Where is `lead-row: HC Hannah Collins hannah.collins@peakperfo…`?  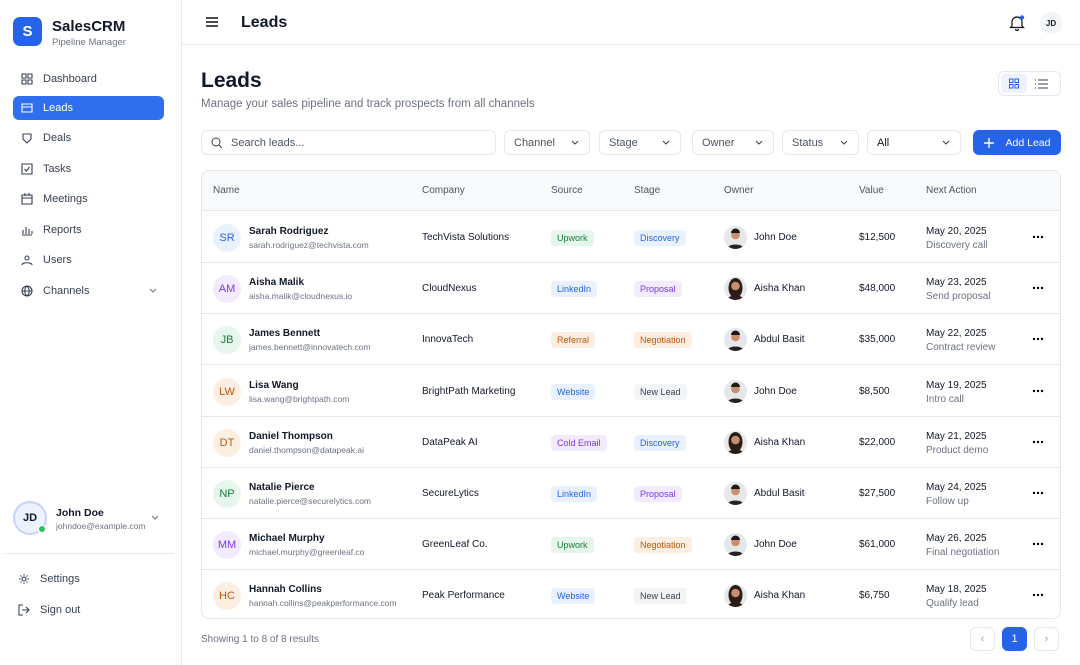
lead-row: HC Hannah Collins hannah.collins@peakperfo… is located at coordinates (631, 594).